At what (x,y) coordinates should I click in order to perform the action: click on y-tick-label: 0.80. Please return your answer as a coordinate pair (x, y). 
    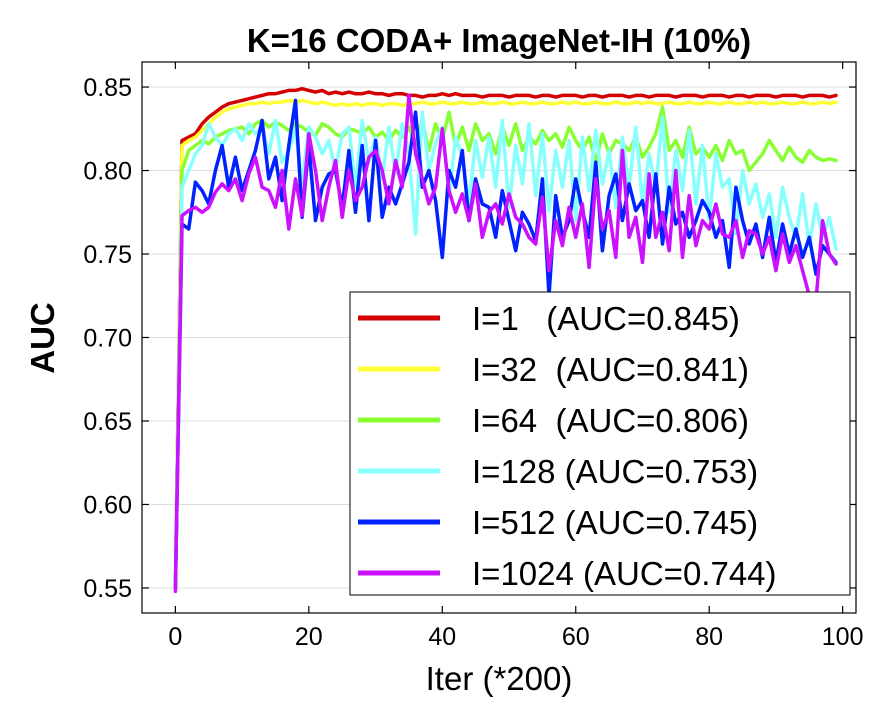
    Looking at the image, I should click on (107, 172).